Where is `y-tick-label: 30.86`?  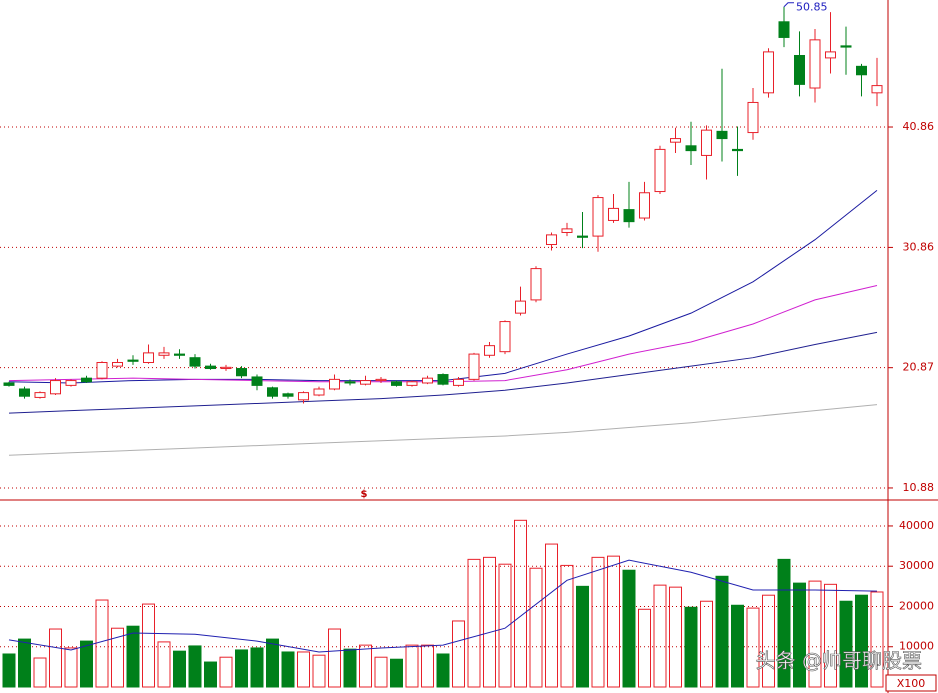
y-tick-label: 30.86 is located at coordinates (919, 246).